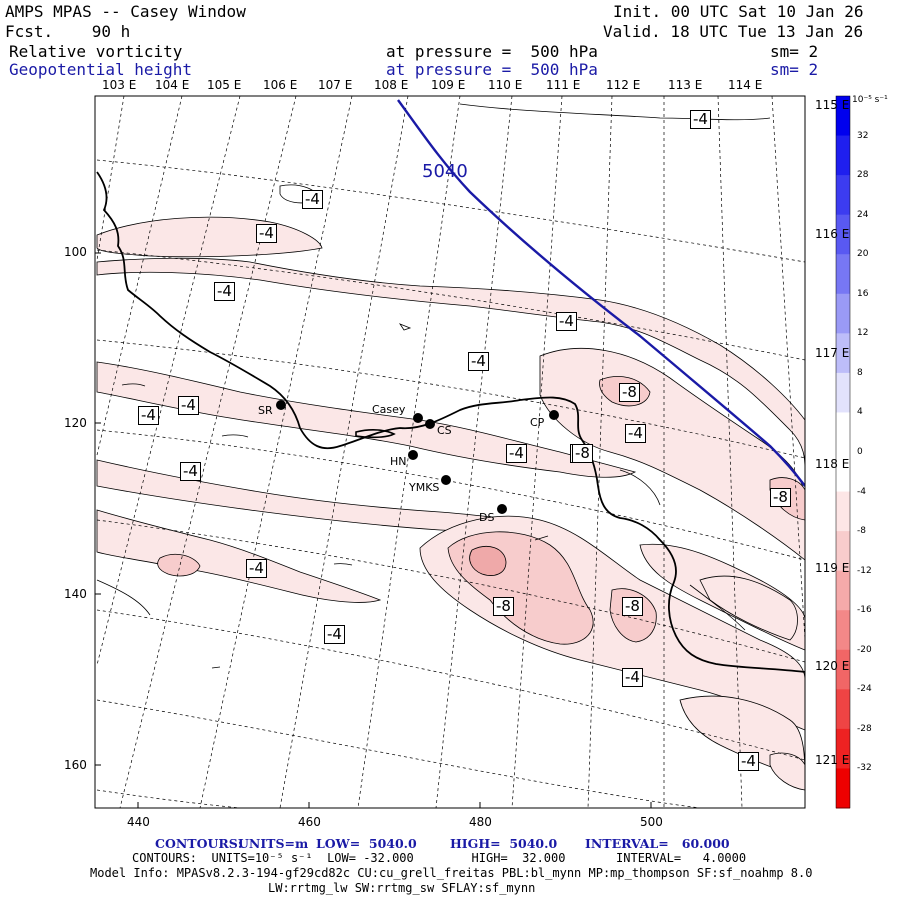  I want to click on field2-name: Geopotential height, so click(101, 69).